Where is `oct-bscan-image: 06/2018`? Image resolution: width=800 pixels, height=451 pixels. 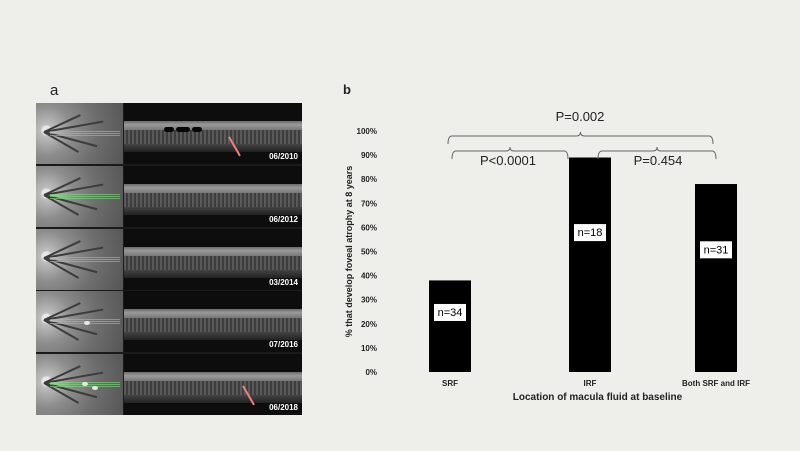
oct-bscan-image: 06/2018 is located at coordinates (213, 384).